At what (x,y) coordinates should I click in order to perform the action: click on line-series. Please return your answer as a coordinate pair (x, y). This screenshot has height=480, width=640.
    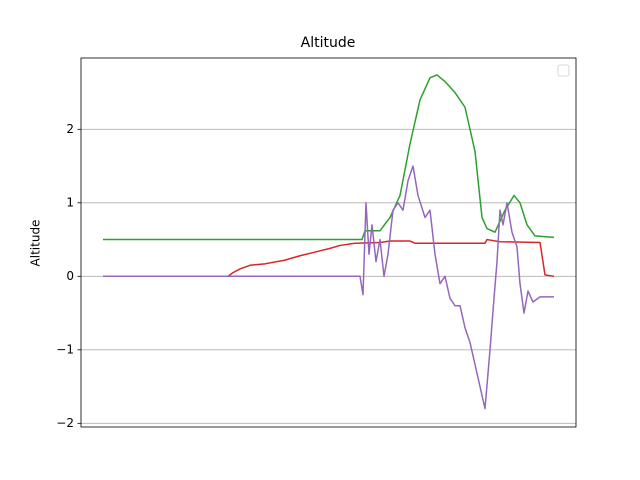
    Looking at the image, I should click on (329, 258).